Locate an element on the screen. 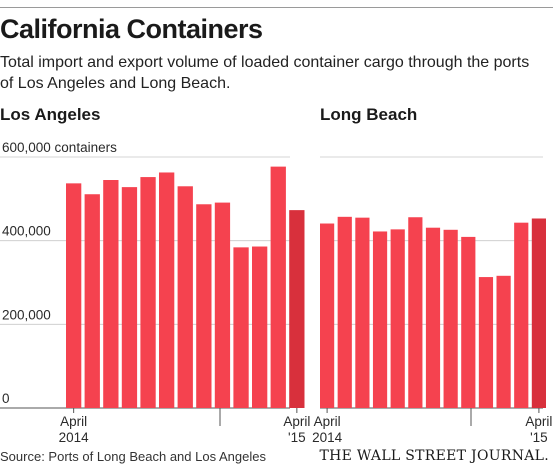 Image resolution: width=553 pixels, height=468 pixels. y-tick-label: 600,000 containers is located at coordinates (59, 147).